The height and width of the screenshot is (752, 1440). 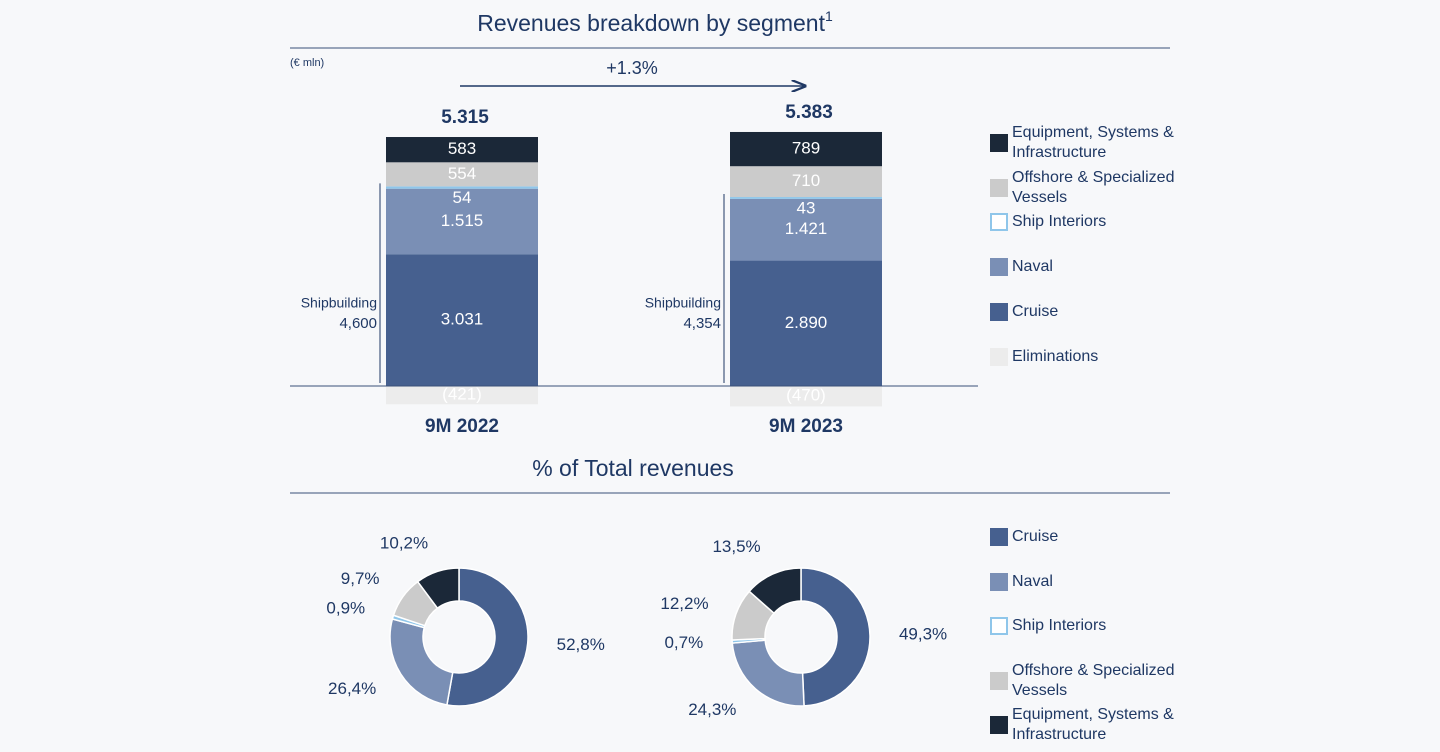 I want to click on title-sup: 1, so click(x=829, y=16).